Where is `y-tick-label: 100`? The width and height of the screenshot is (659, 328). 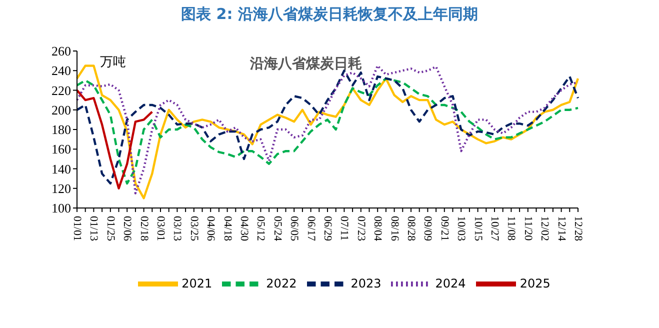 y-tick-label: 100 is located at coordinates (61, 208).